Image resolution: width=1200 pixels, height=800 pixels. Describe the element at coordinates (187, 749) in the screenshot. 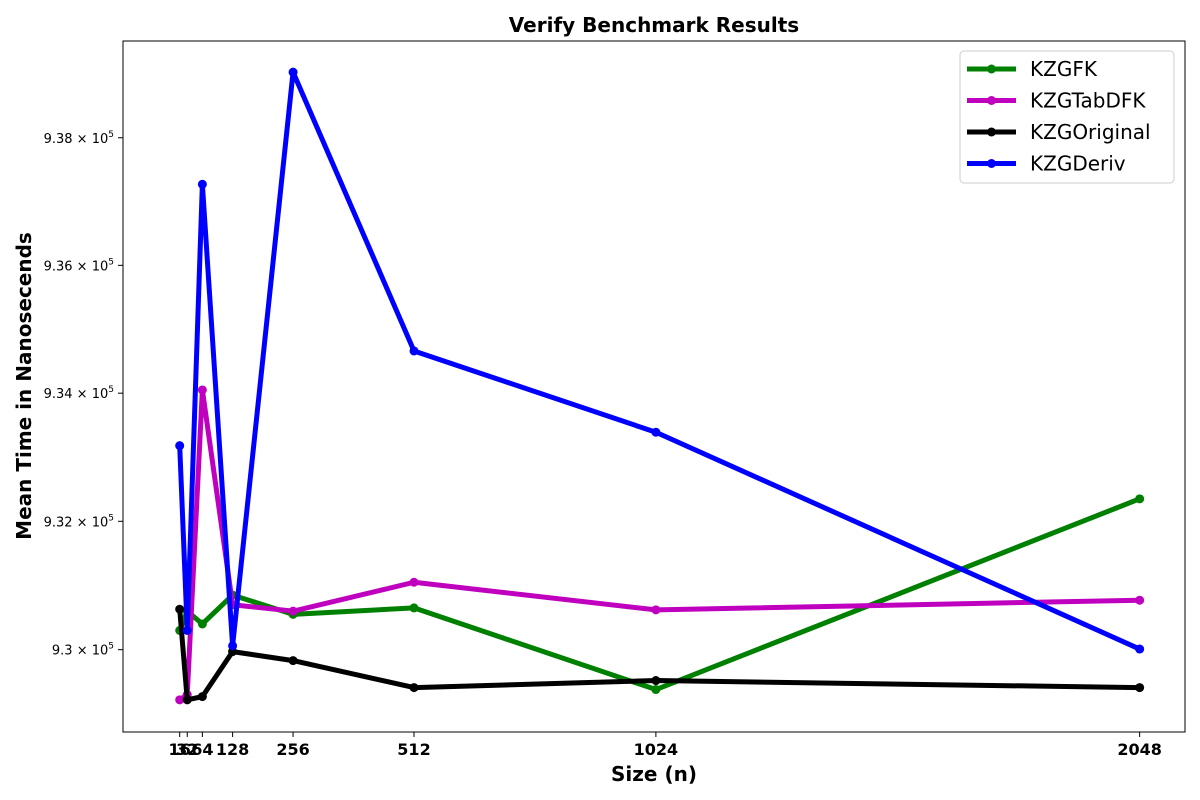

I see `x-tick-label: 32` at that location.